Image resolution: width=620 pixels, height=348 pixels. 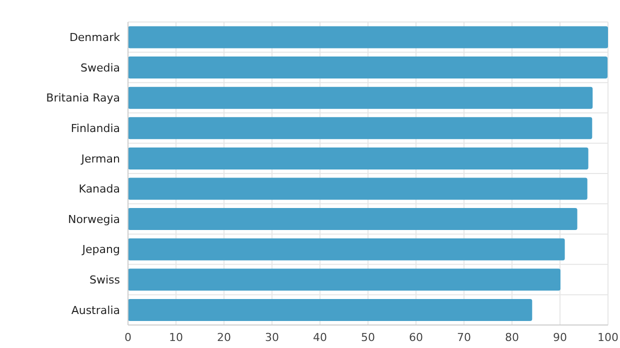 I want to click on y-tick-label: Norwegia, so click(x=94, y=219).